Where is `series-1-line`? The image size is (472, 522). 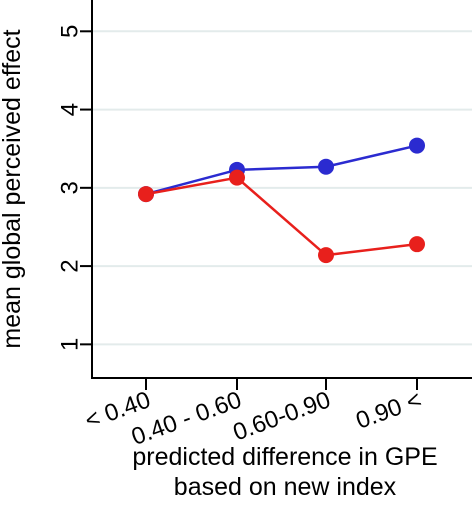
series-1-line is located at coordinates (281, 170).